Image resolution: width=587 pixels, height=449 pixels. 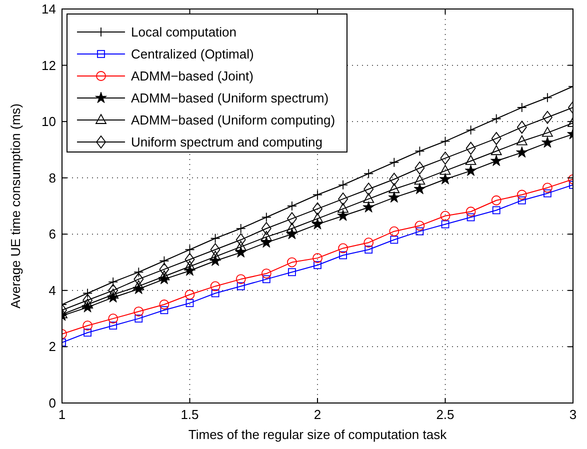 What do you see at coordinates (52, 290) in the screenshot?
I see `y-tick-label: 4` at bounding box center [52, 290].